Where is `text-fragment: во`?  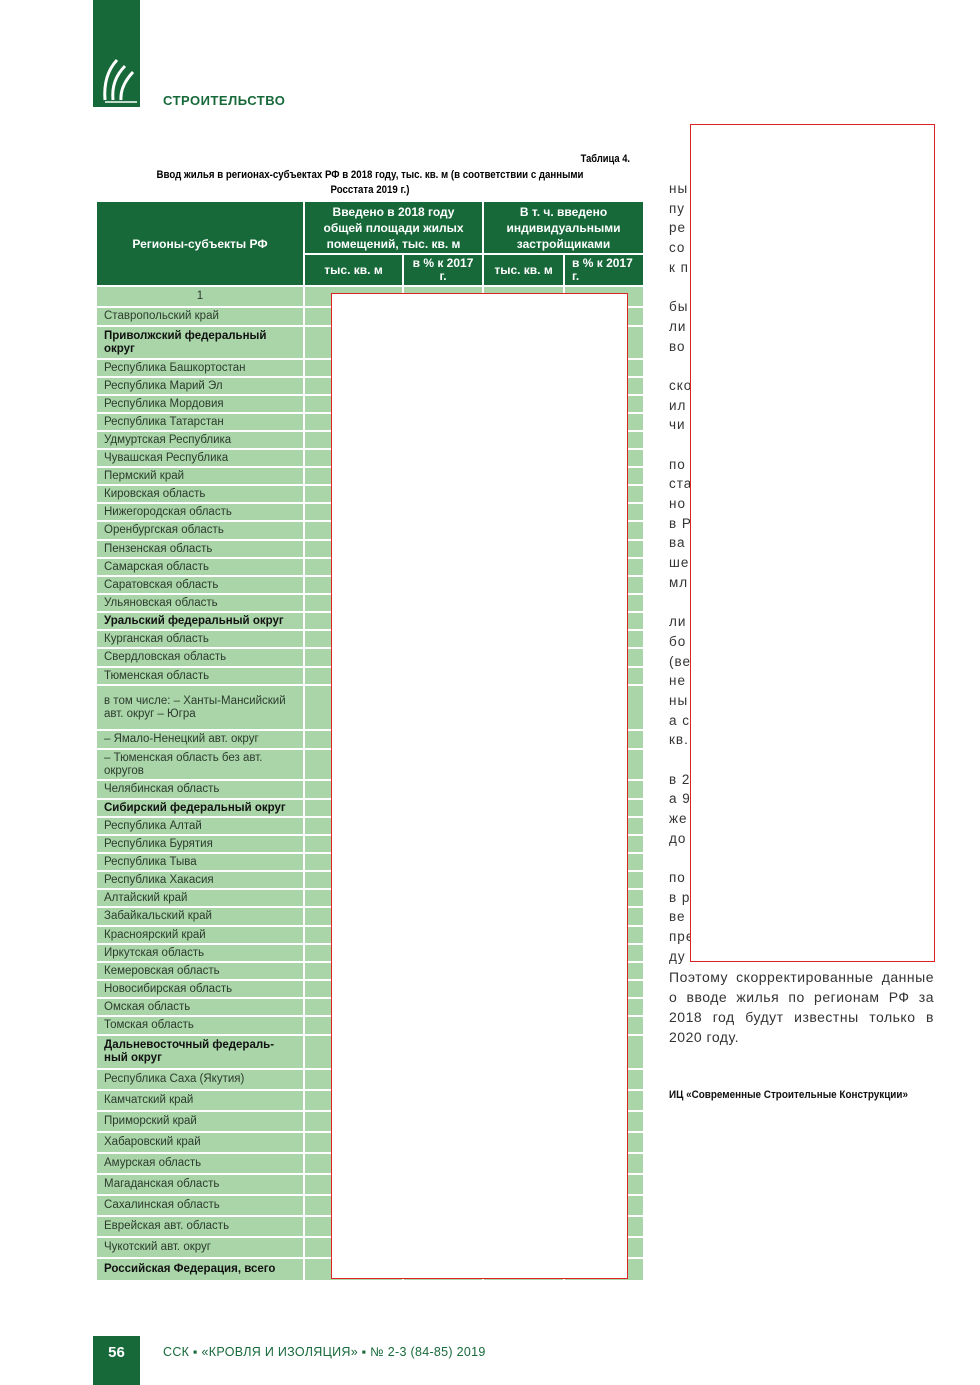
text-fragment: во is located at coordinates (677, 346).